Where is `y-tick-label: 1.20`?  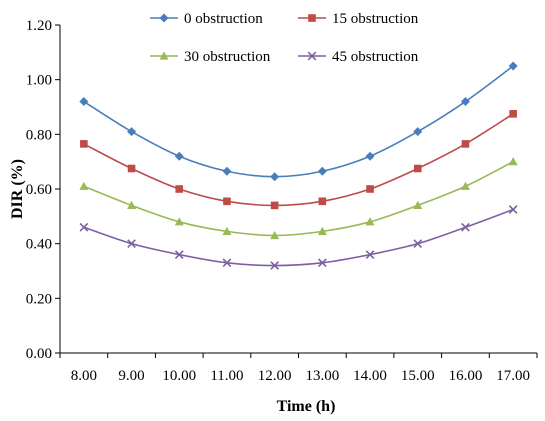
y-tick-label: 1.20 is located at coordinates (39, 26).